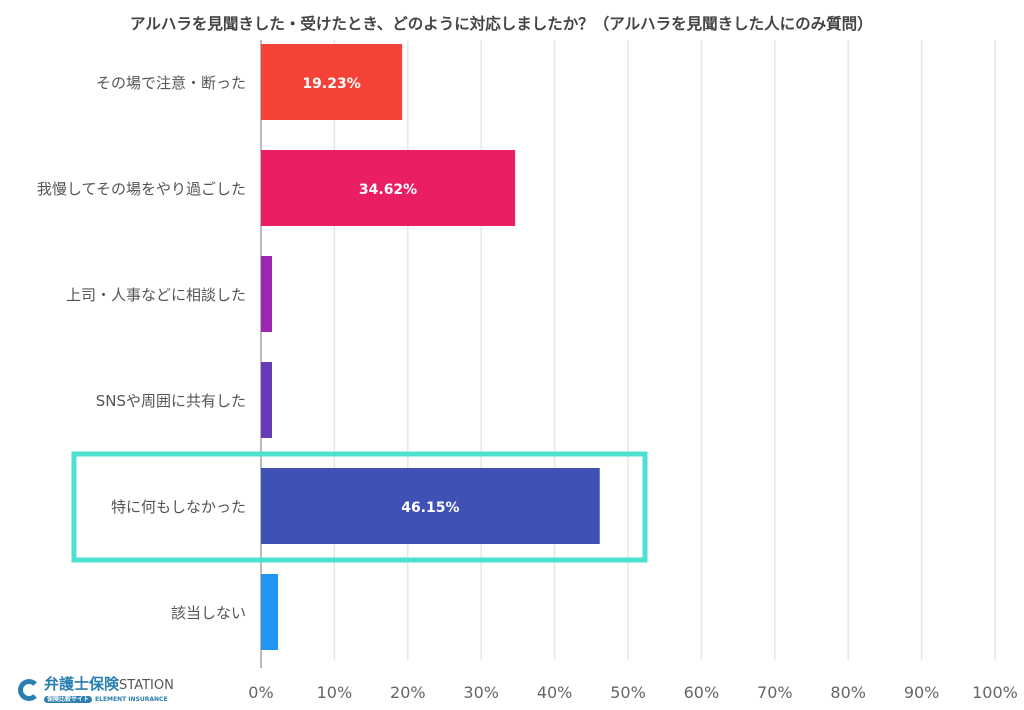 Image resolution: width=1024 pixels, height=710 pixels. What do you see at coordinates (156, 295) in the screenshot?
I see `category-label: 上司・人事などに相談した` at bounding box center [156, 295].